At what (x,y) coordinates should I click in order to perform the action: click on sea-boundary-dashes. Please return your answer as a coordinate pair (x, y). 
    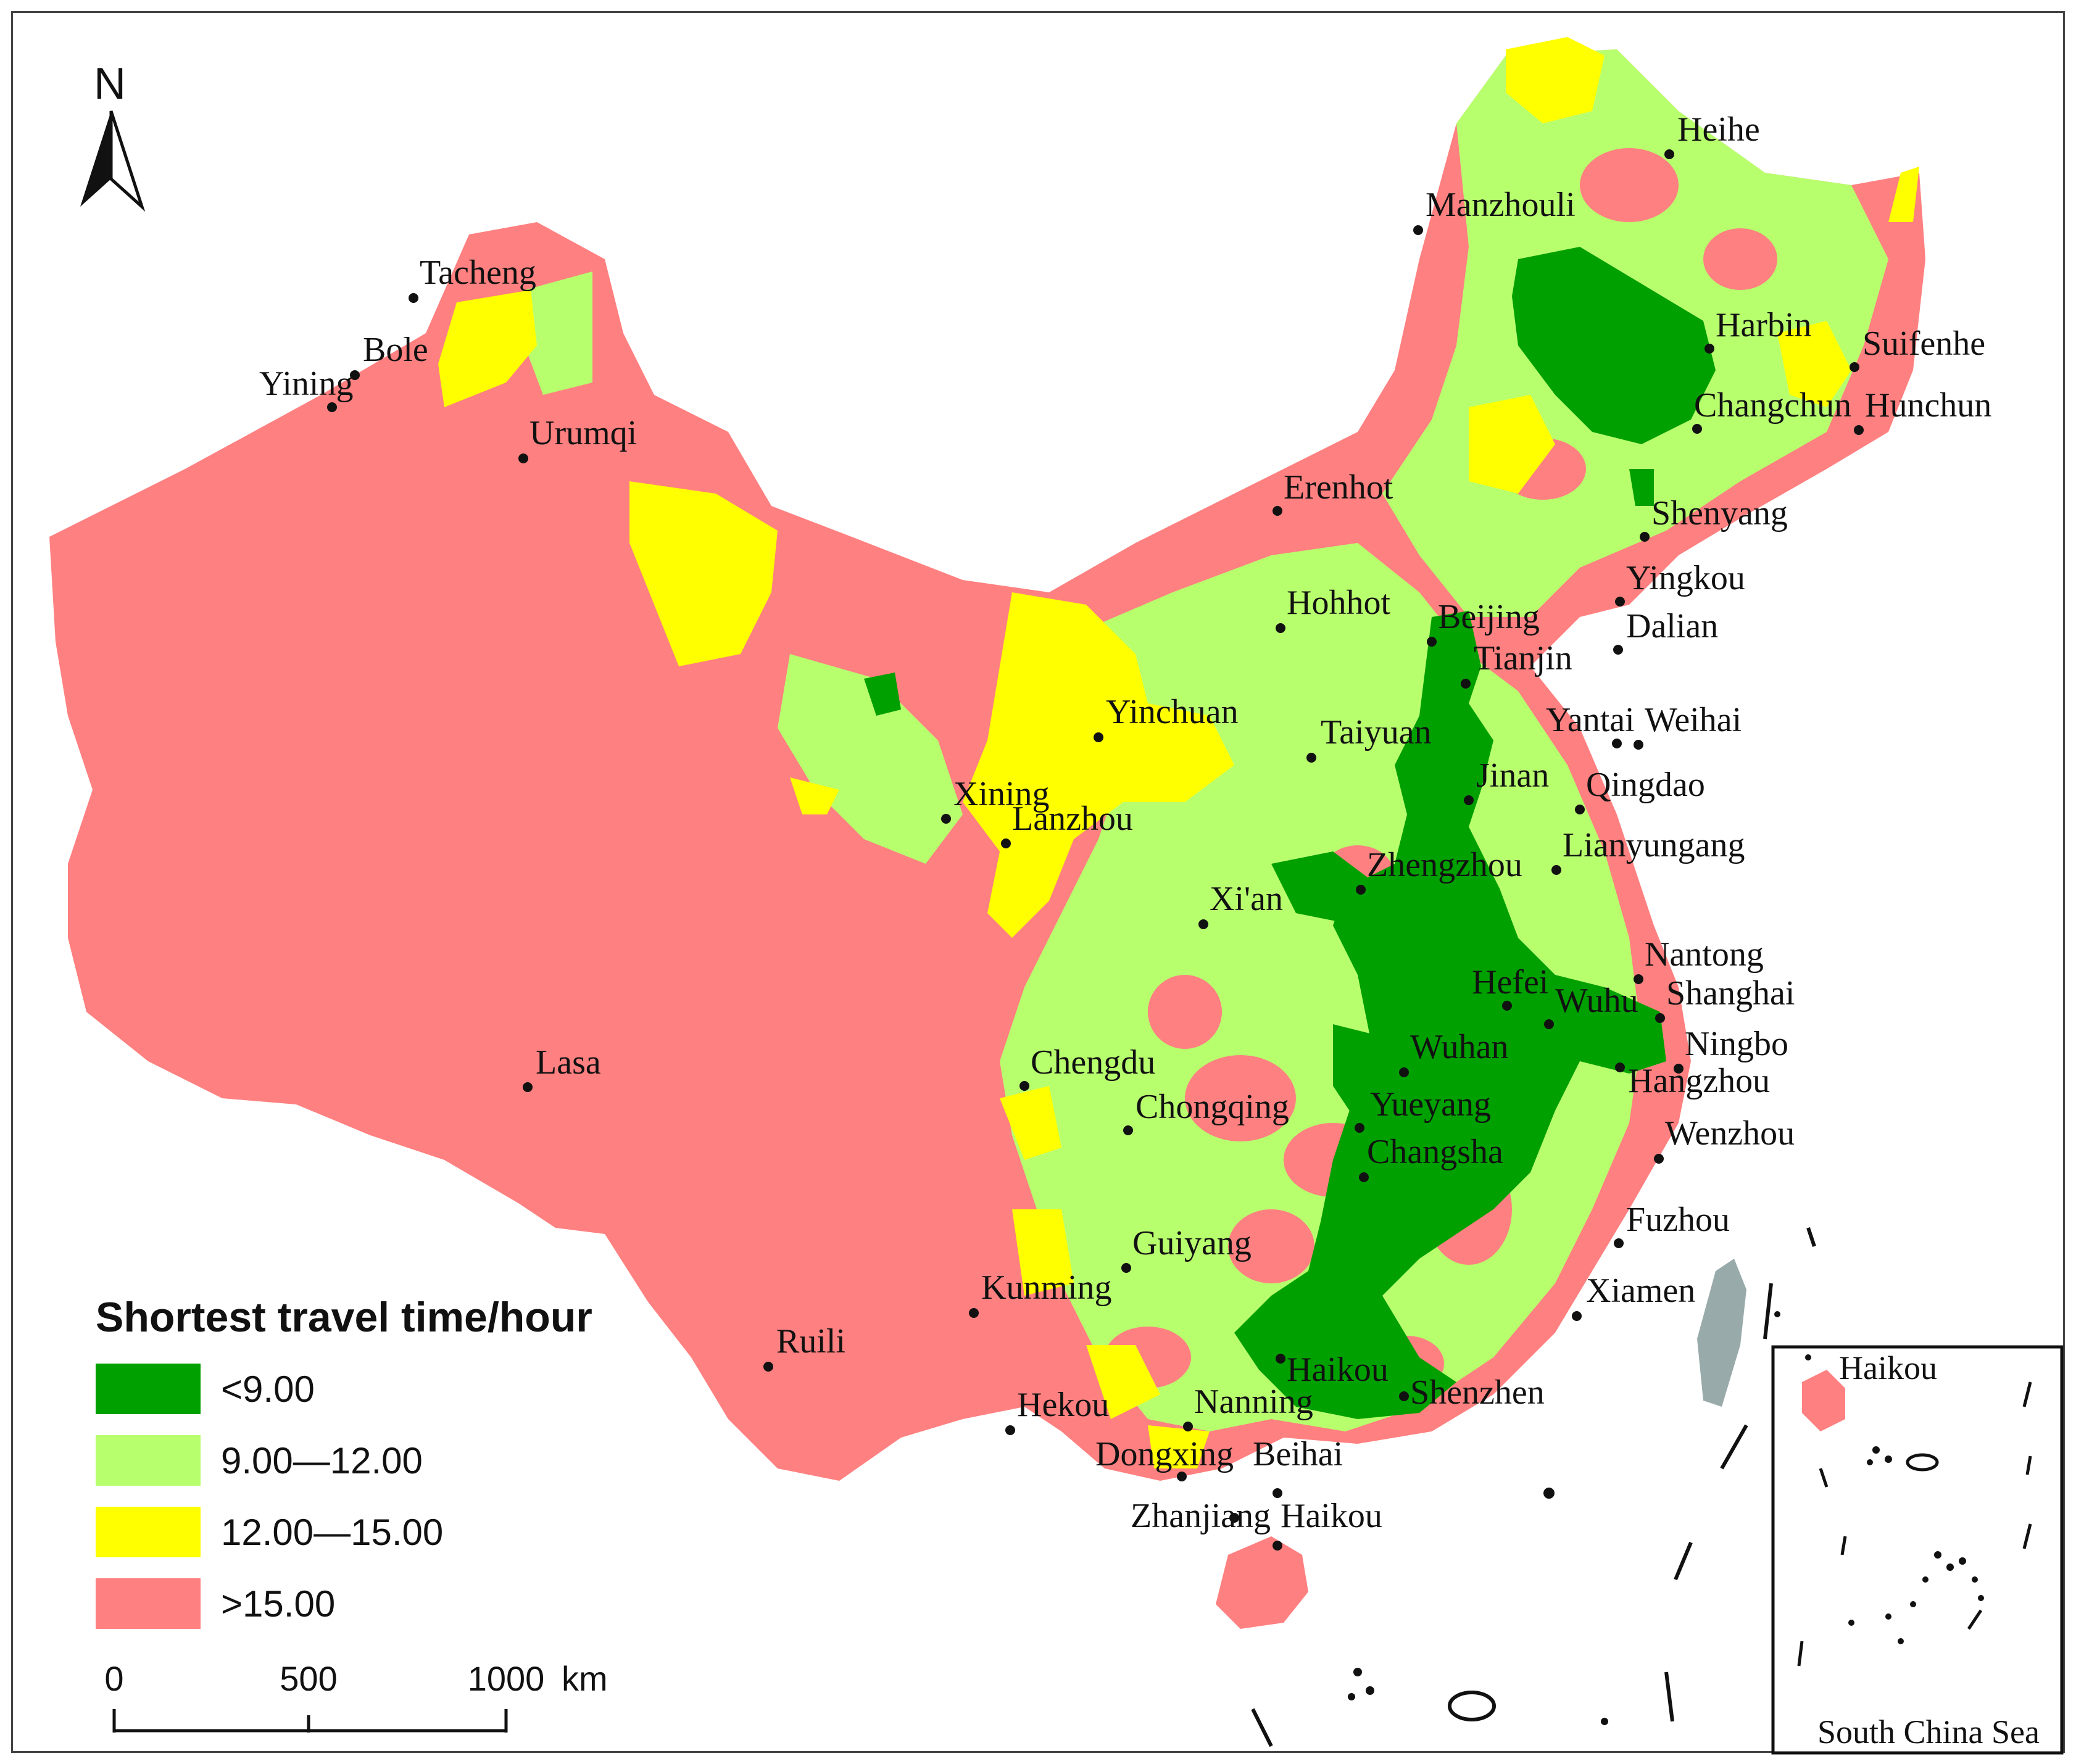
    Looking at the image, I should click on (1534, 1487).